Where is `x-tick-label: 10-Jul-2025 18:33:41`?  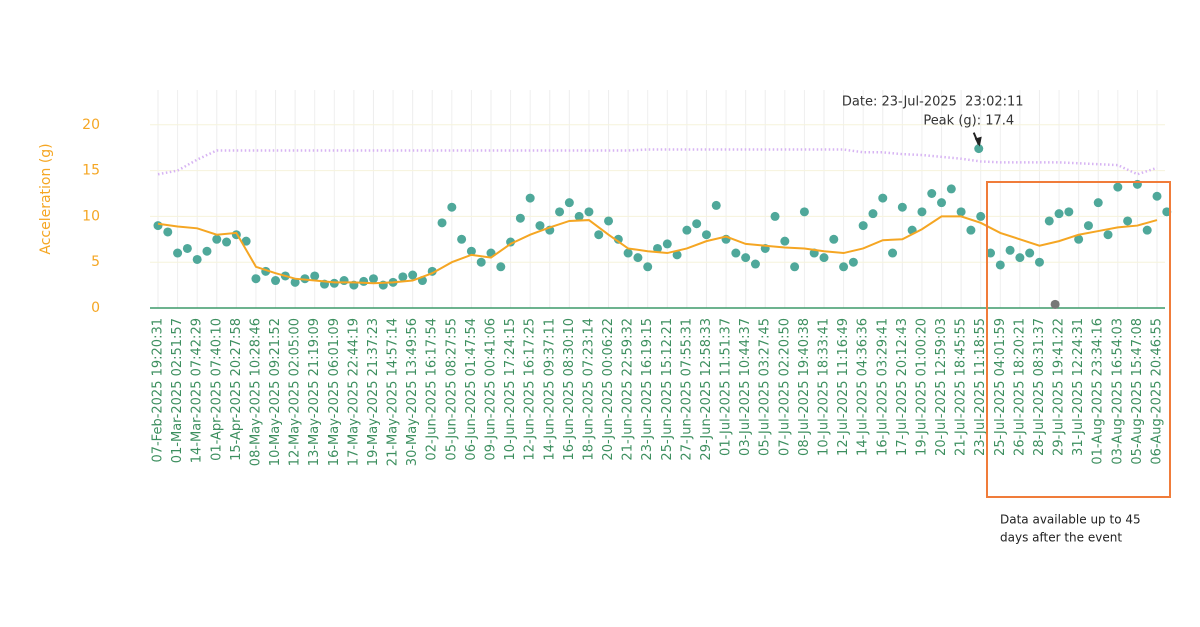 x-tick-label: 10-Jul-2025 18:33:41 is located at coordinates (824, 387).